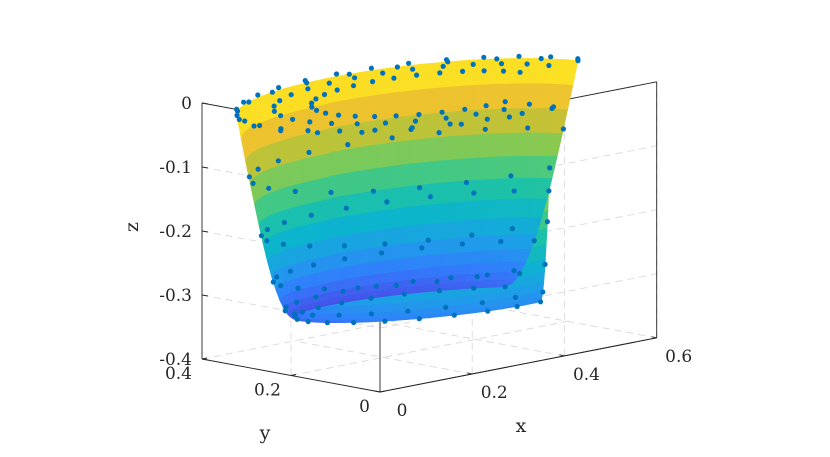 This screenshot has height=457, width=830. I want to click on x-tick-label-1: 0.2, so click(494, 393).